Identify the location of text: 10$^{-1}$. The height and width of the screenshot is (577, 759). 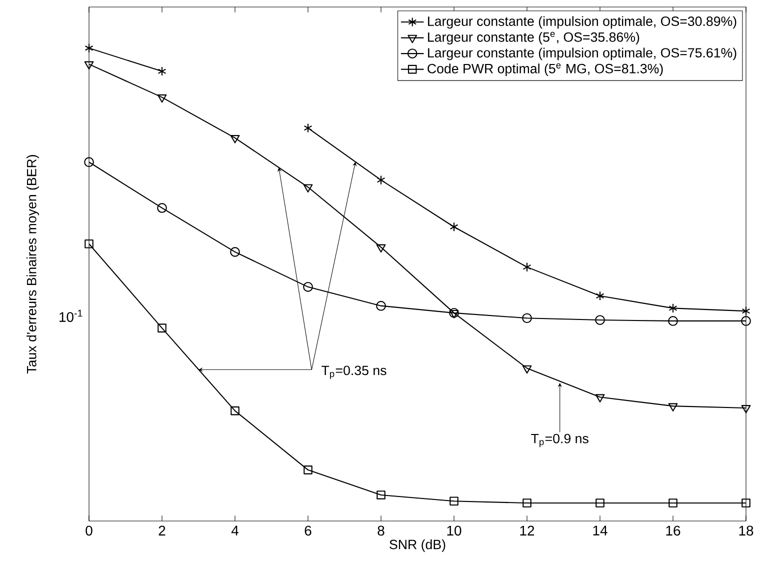
(71, 316).